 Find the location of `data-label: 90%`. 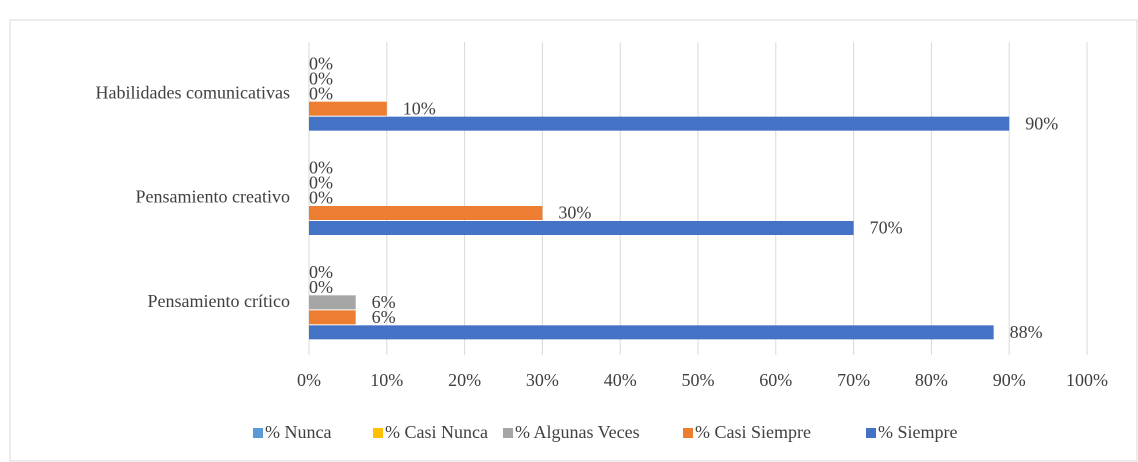

data-label: 90% is located at coordinates (1041, 123).